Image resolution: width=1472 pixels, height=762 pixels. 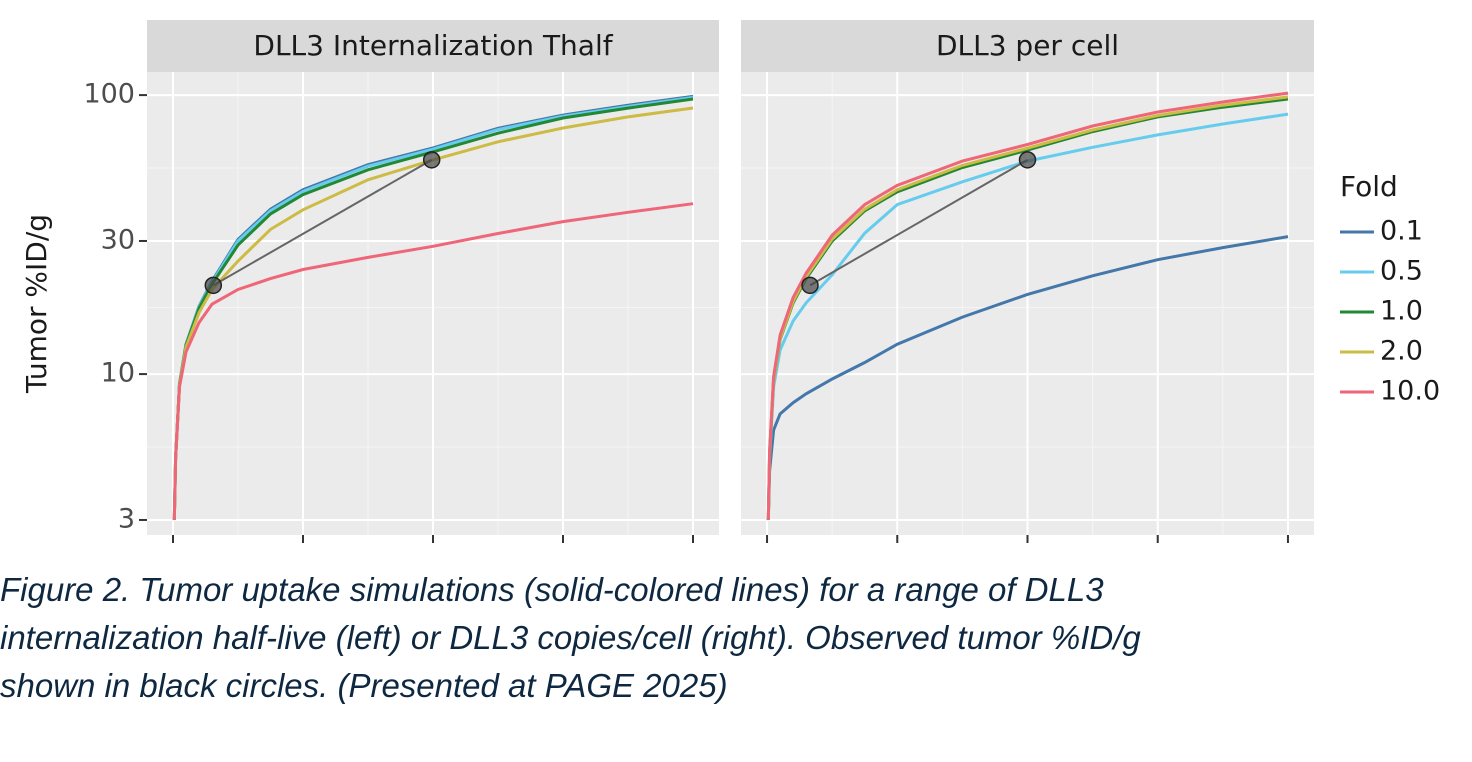 What do you see at coordinates (118, 373) in the screenshot?
I see `y-tick-label: 10` at bounding box center [118, 373].